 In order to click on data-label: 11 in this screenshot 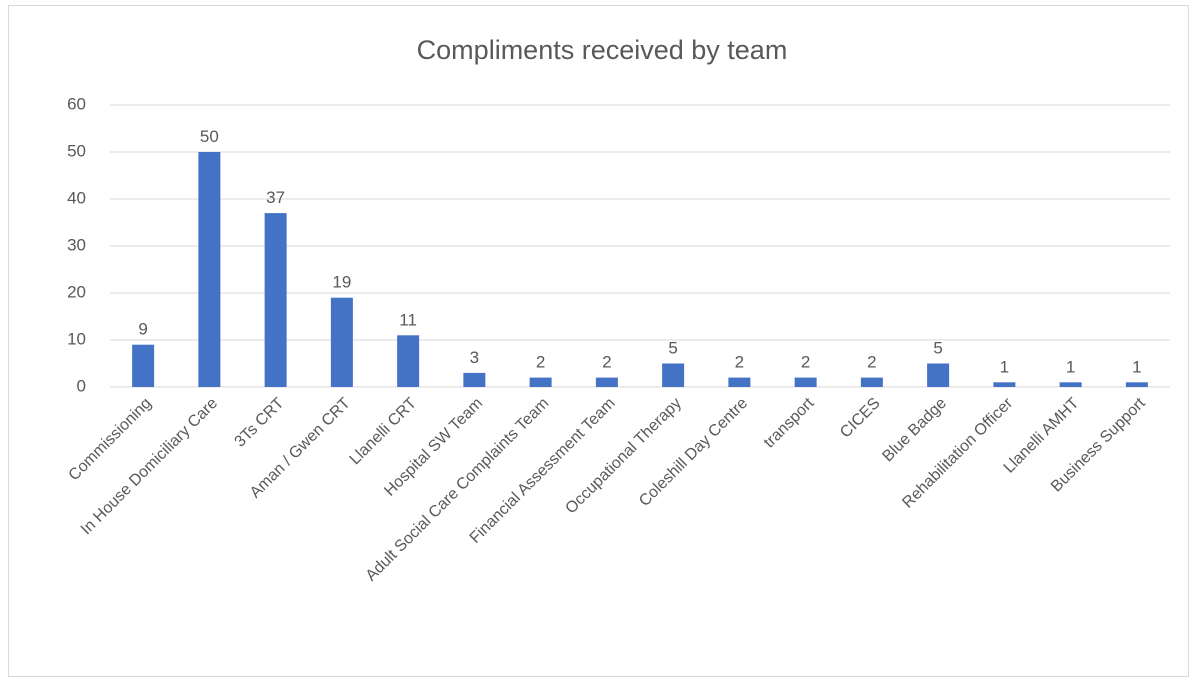, I will do `click(408, 319)`.